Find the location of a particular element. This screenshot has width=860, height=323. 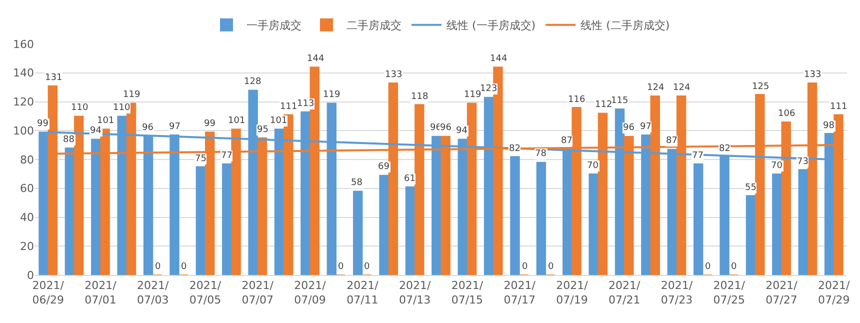

x-tick-label: 2021/07/21 is located at coordinates (624, 292).